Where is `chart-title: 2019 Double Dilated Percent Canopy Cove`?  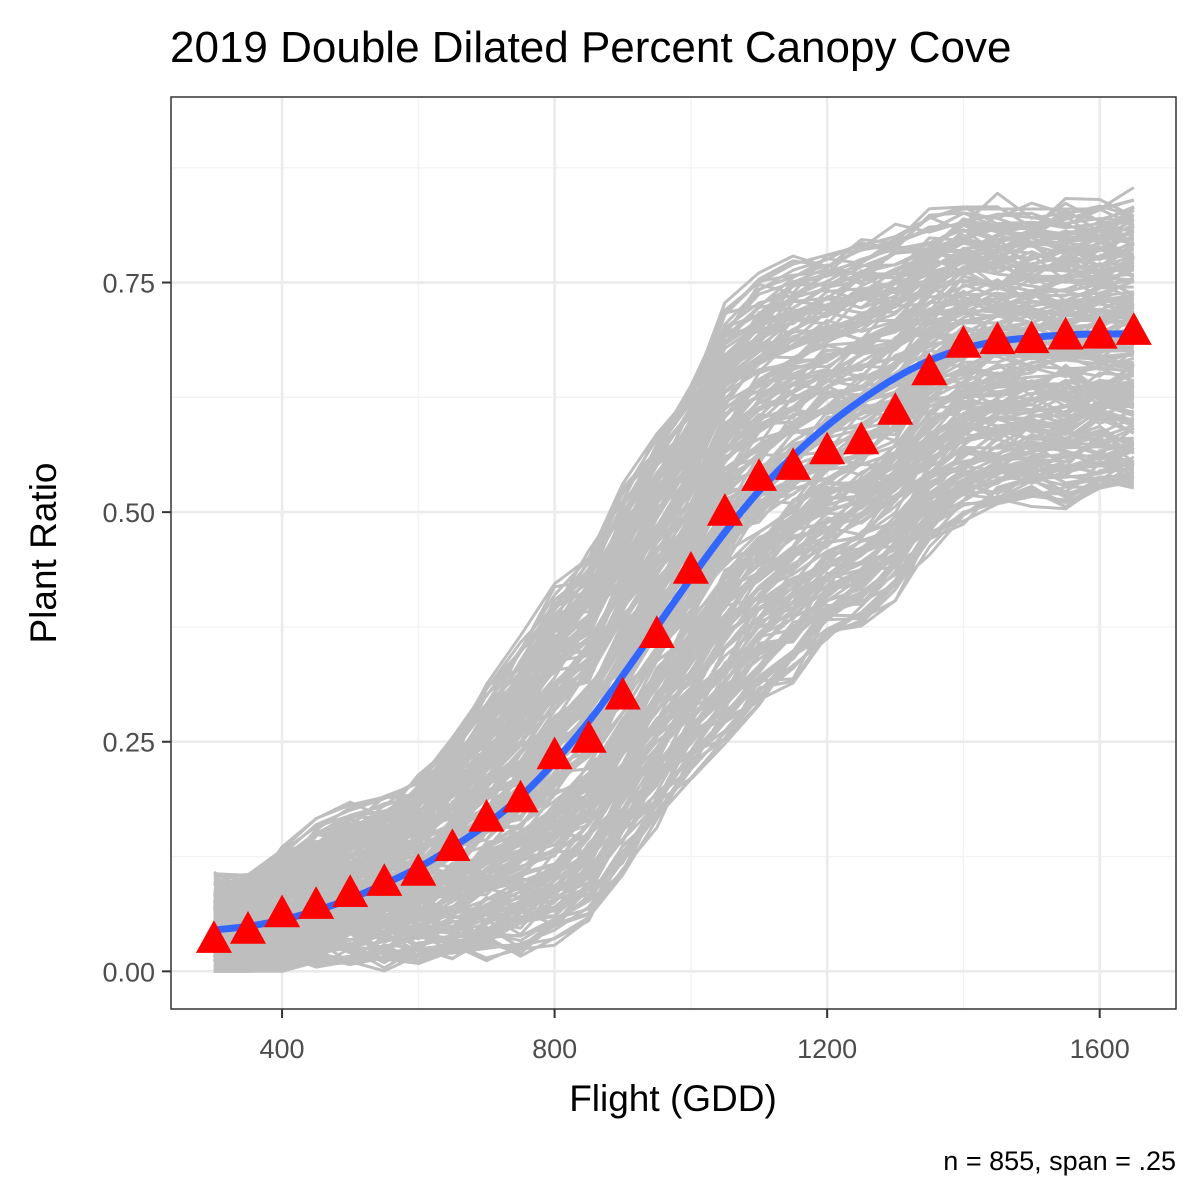
chart-title: 2019 Double Dilated Percent Canopy Cove is located at coordinates (590, 47).